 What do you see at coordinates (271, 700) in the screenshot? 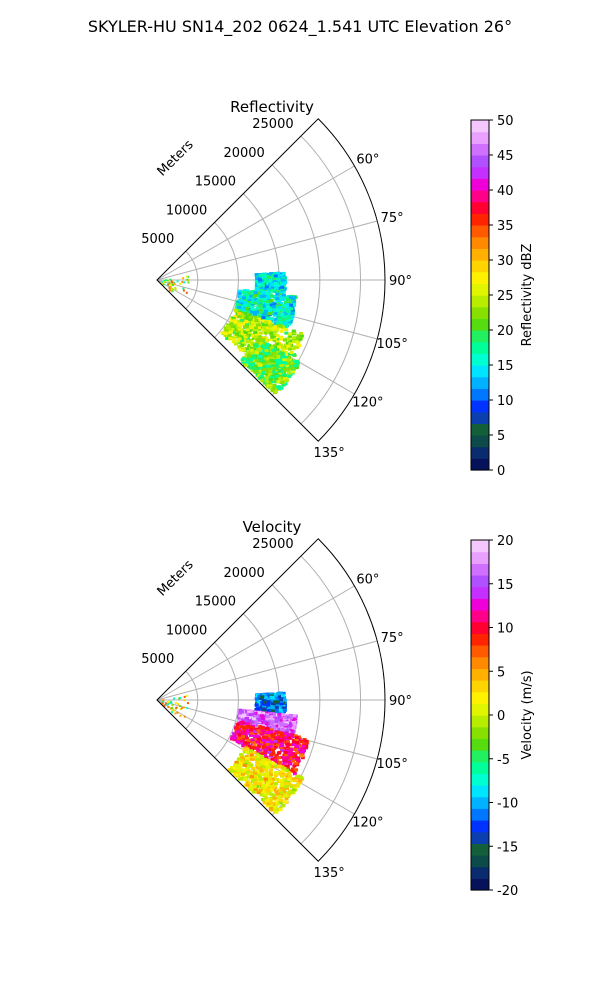
I see `sector-outline` at bounding box center [271, 700].